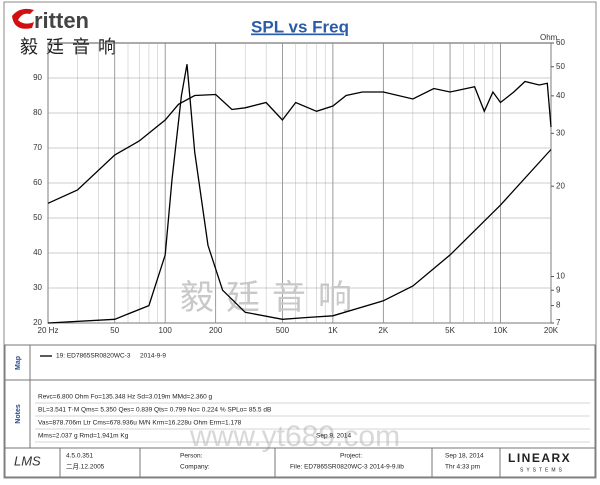 This screenshot has width=600, height=485. Describe the element at coordinates (283, 330) in the screenshot. I see `x-tick-label: 500` at that location.